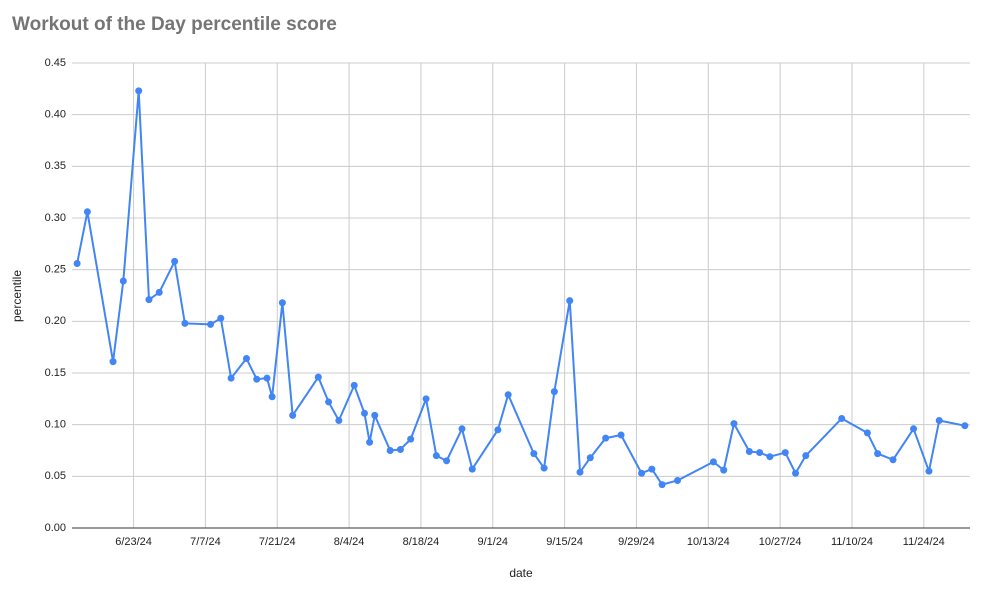 This screenshot has width=983, height=590. I want to click on y-tick-label: 0.30, so click(55, 218).